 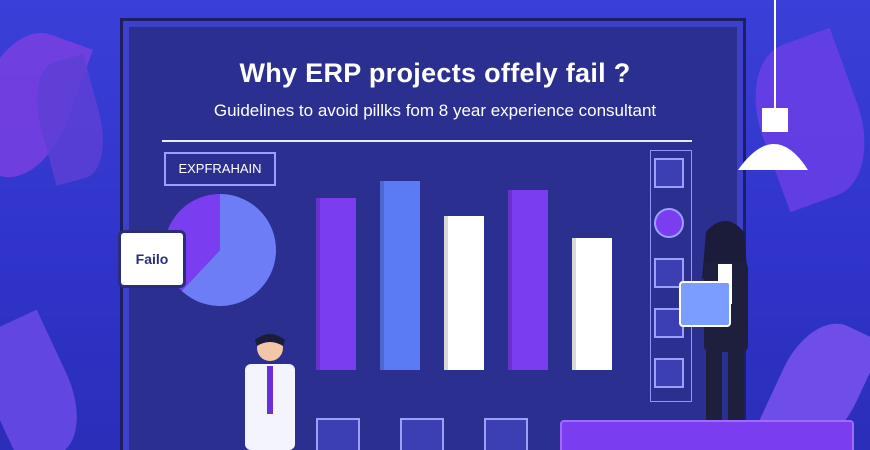 I want to click on label-box: EXPFRAHAIN, so click(x=220, y=169).